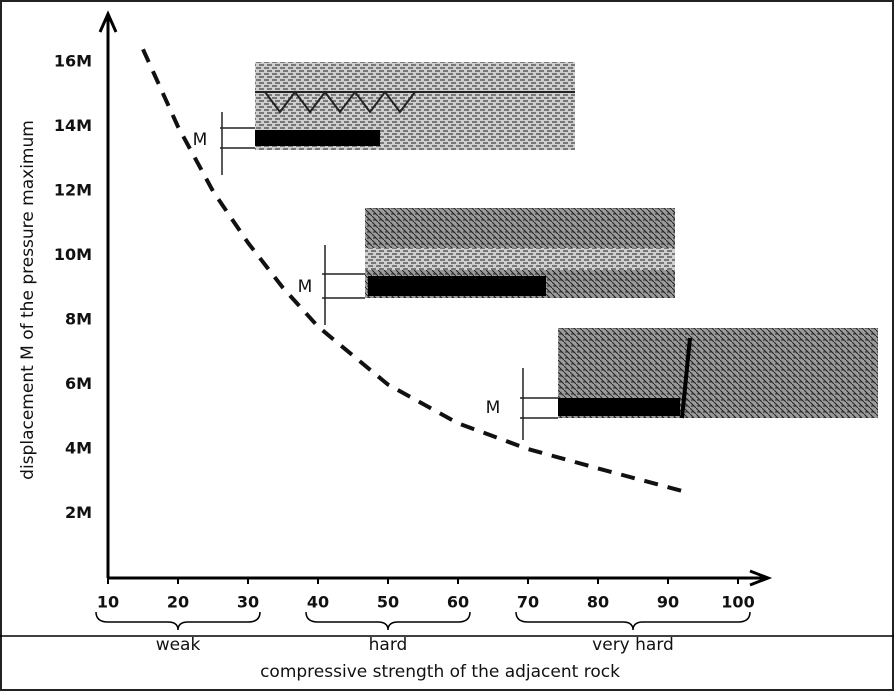  Describe the element at coordinates (73, 190) in the screenshot. I see `y-tick-label: 12M` at that location.